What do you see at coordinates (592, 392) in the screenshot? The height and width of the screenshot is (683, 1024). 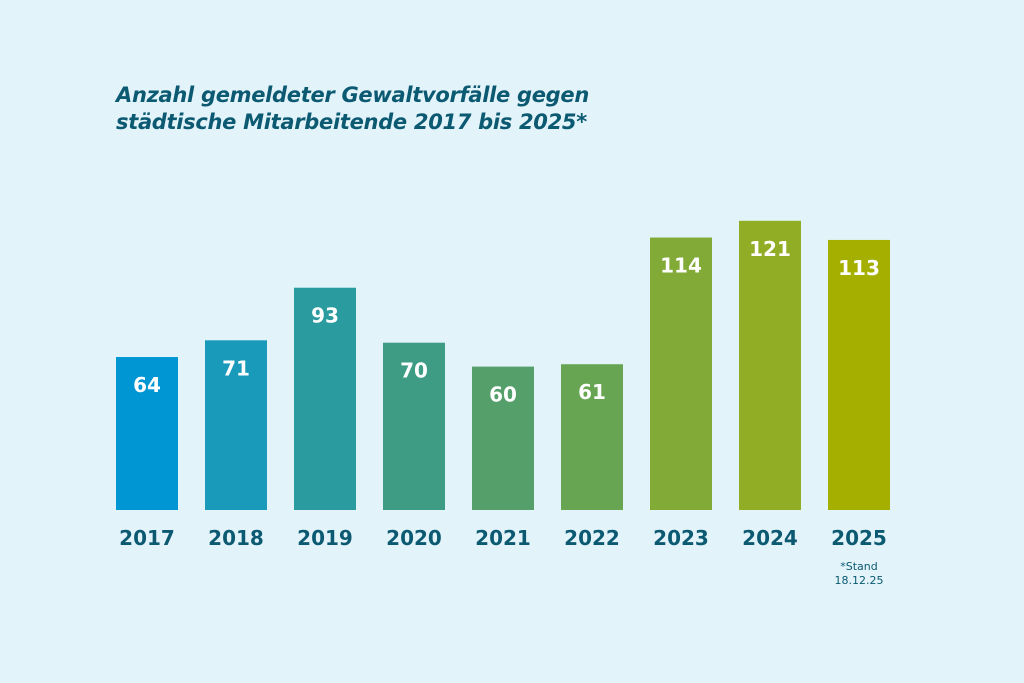 I see `data-label-2022: 61` at bounding box center [592, 392].